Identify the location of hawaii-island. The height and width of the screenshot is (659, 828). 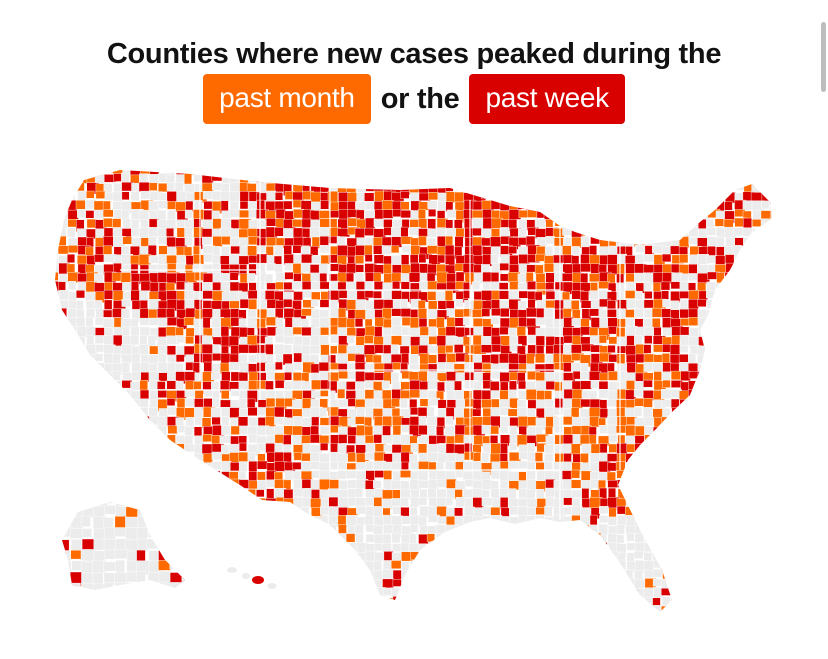
(232, 570).